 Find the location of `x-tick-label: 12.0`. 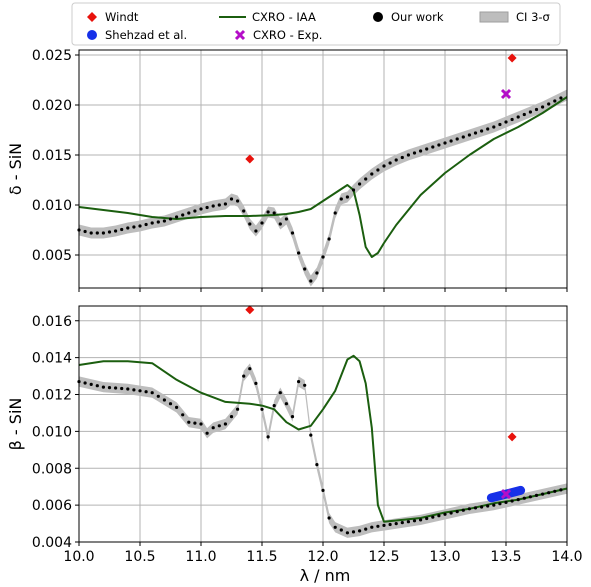

x-tick-label: 12.0 is located at coordinates (322, 557).